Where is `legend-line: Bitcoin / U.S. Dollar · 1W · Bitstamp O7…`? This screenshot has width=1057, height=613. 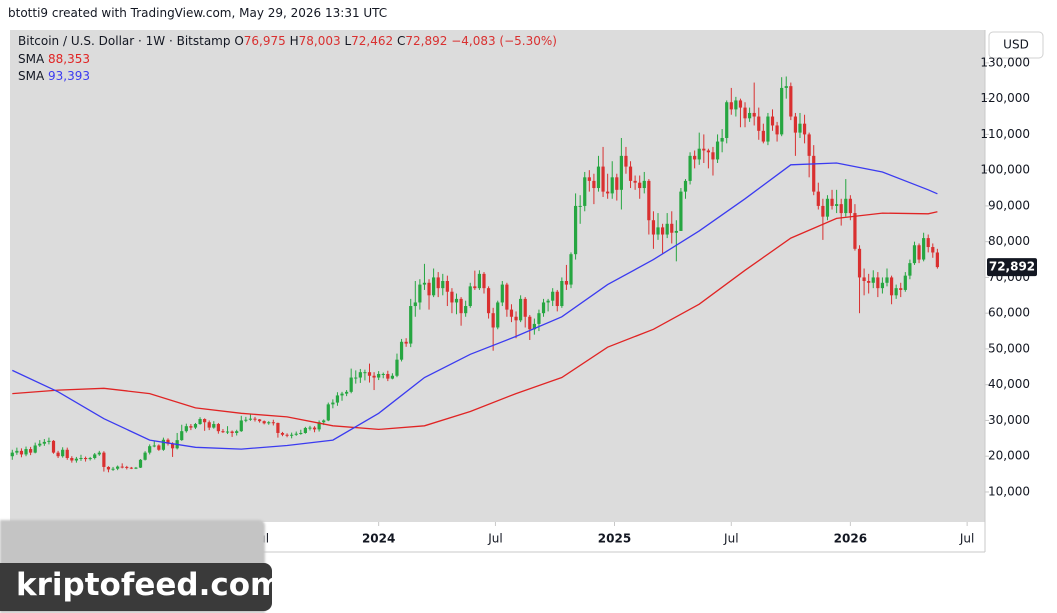
legend-line: Bitcoin / U.S. Dollar · 1W · Bitstamp O7… is located at coordinates (287, 41).